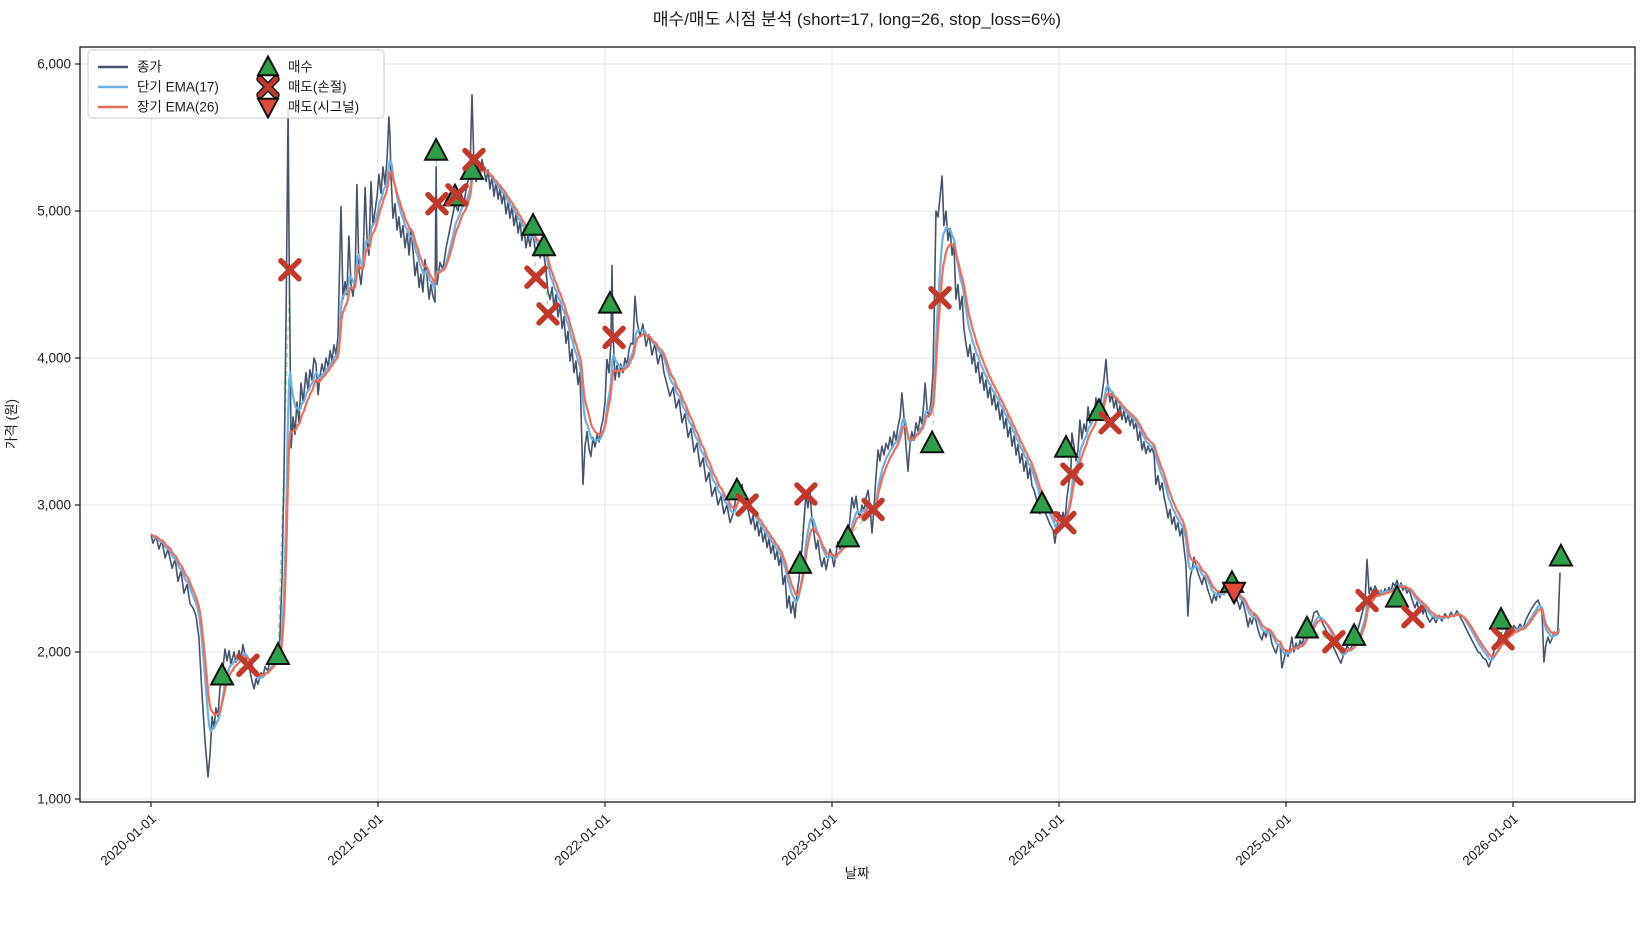 The width and height of the screenshot is (1641, 930). I want to click on x-tick-label: 2022-01-01, so click(582, 839).